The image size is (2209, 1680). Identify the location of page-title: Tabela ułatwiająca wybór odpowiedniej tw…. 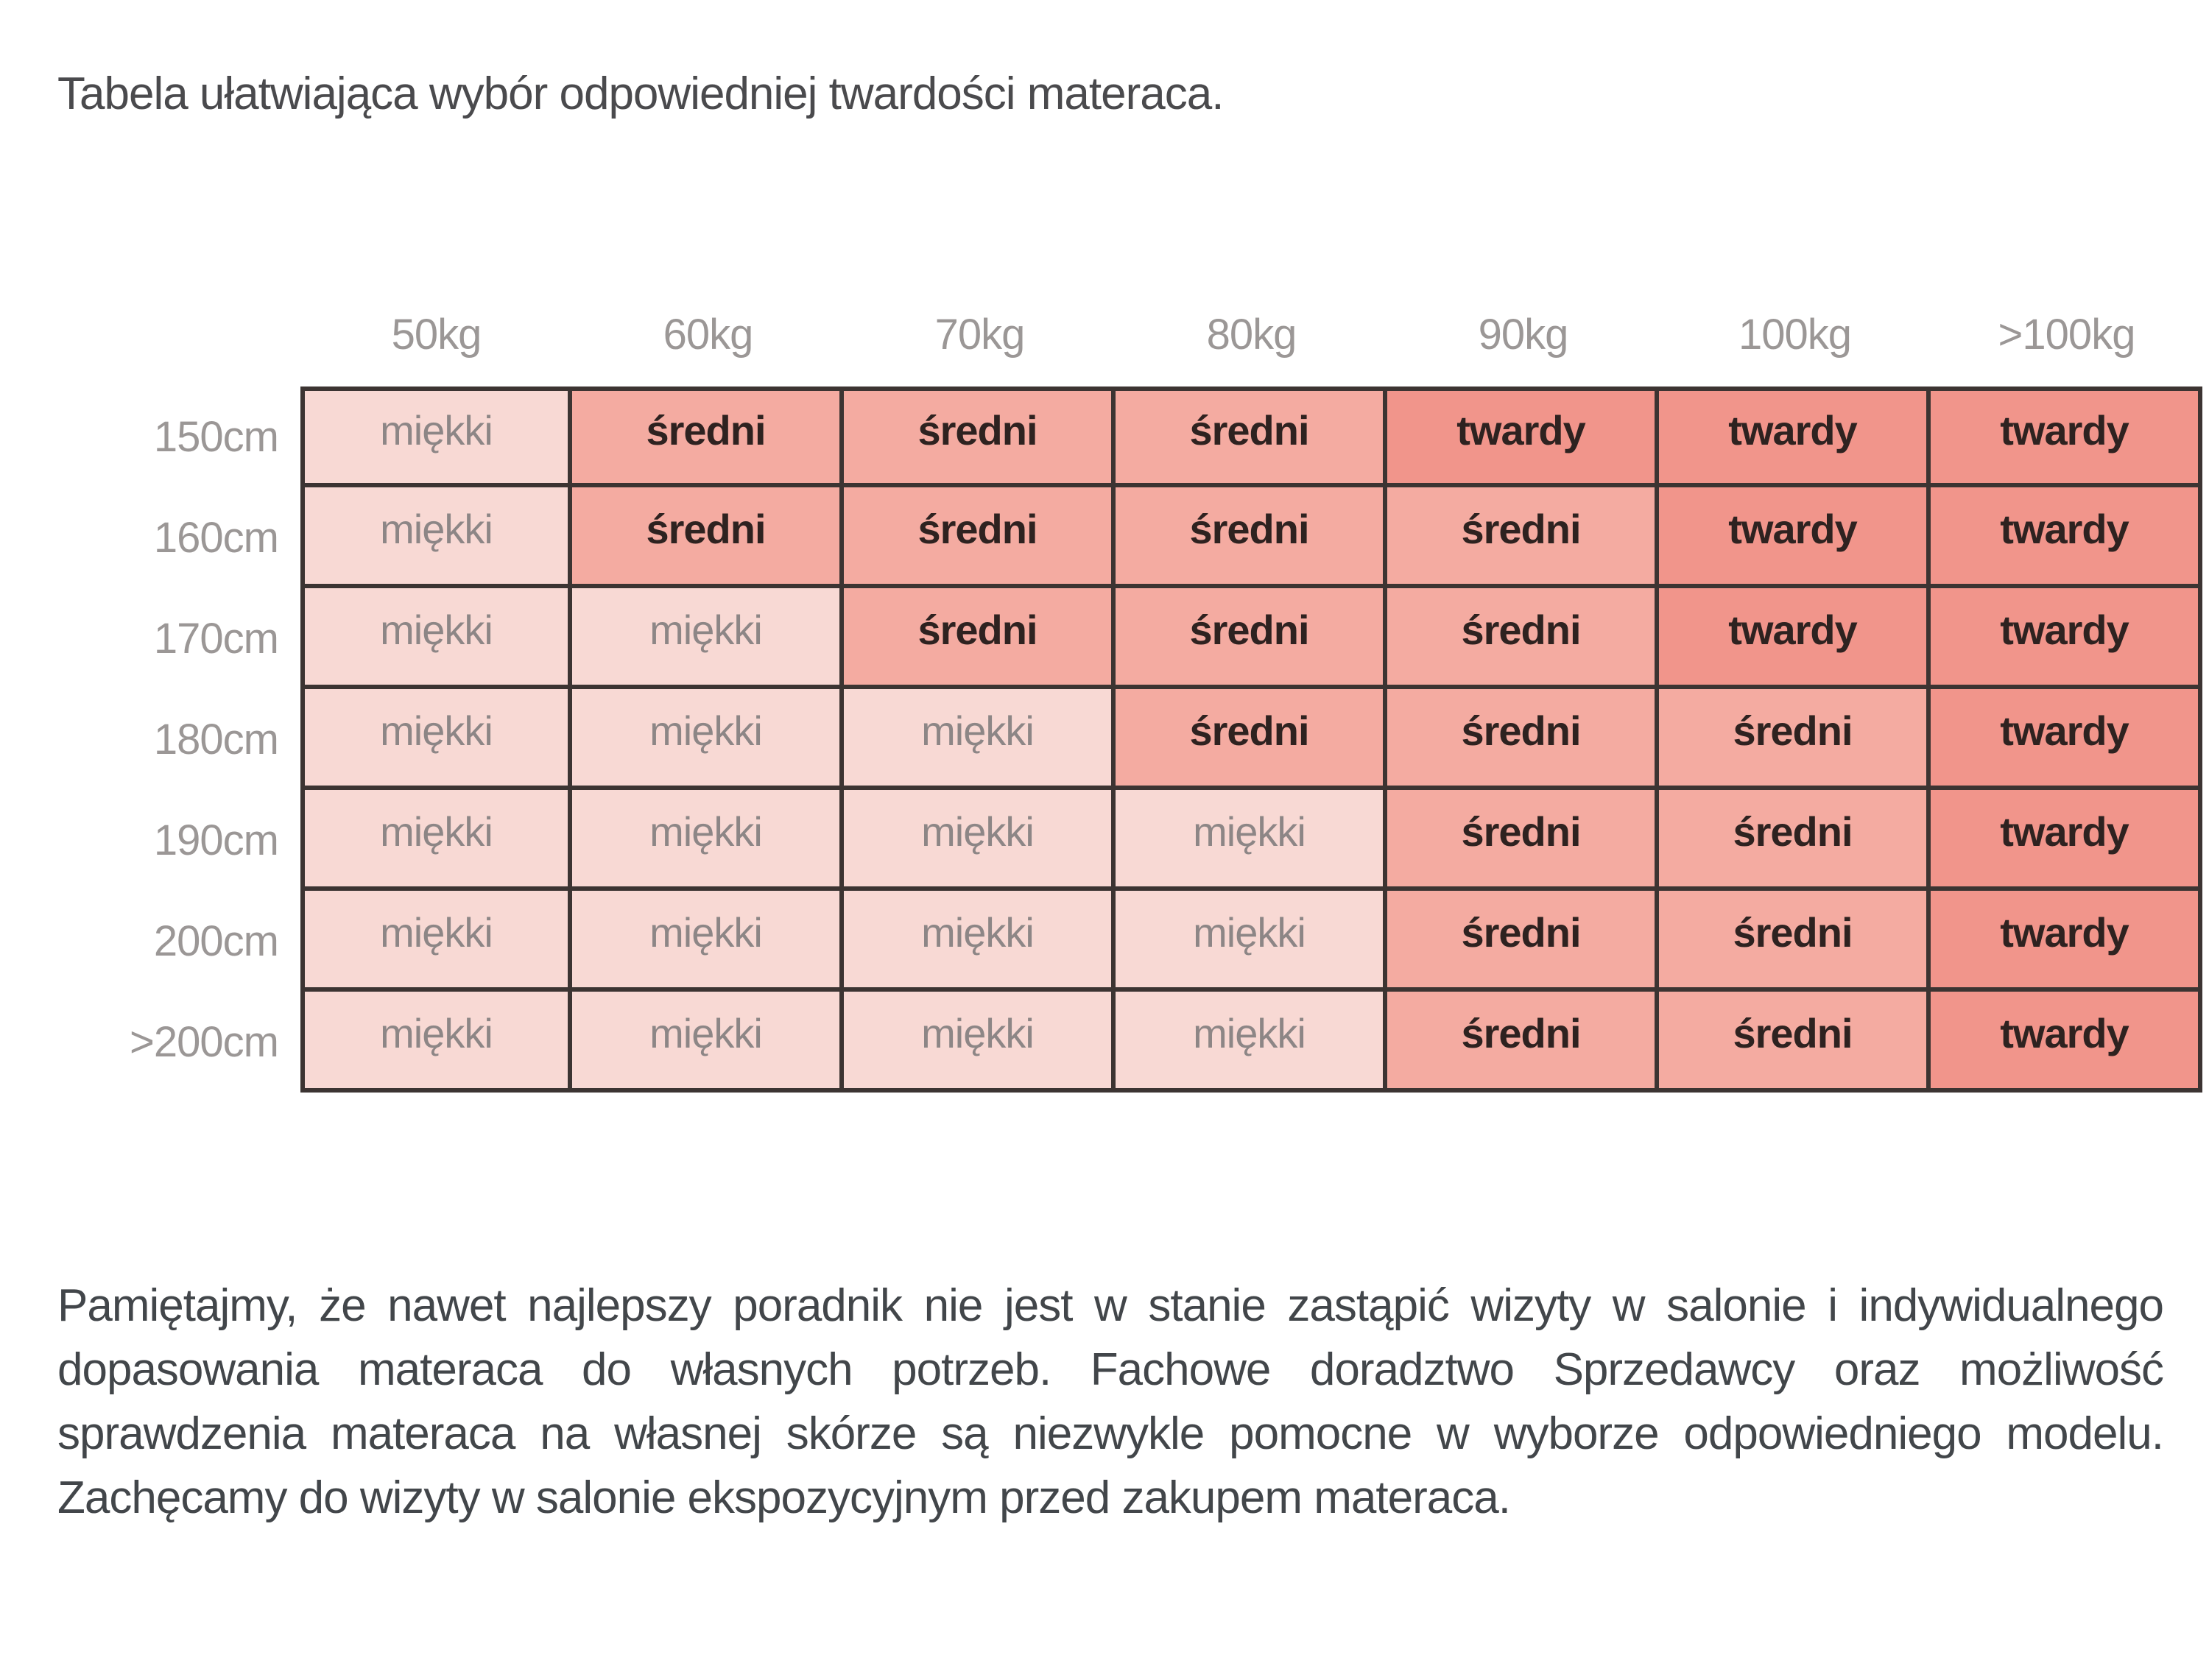
(640, 93).